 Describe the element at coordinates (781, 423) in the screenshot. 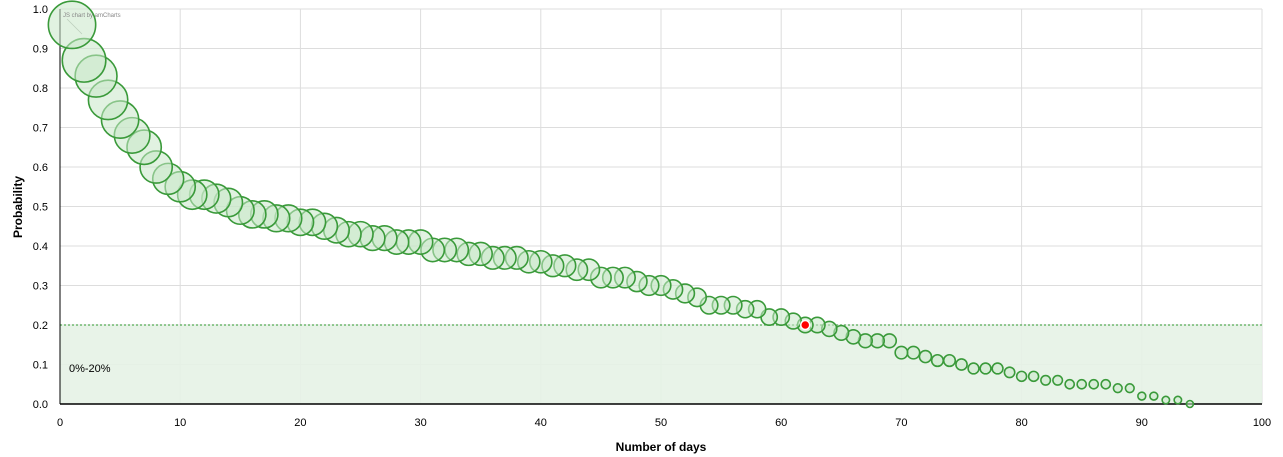

I see `x-tick-label: 60` at that location.